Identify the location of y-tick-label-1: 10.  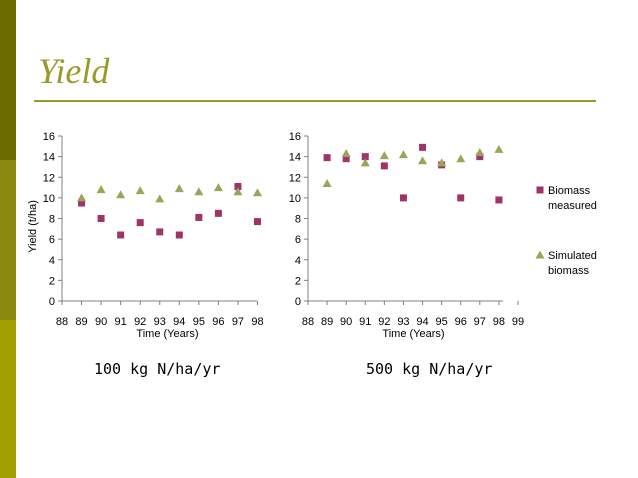
(295, 199).